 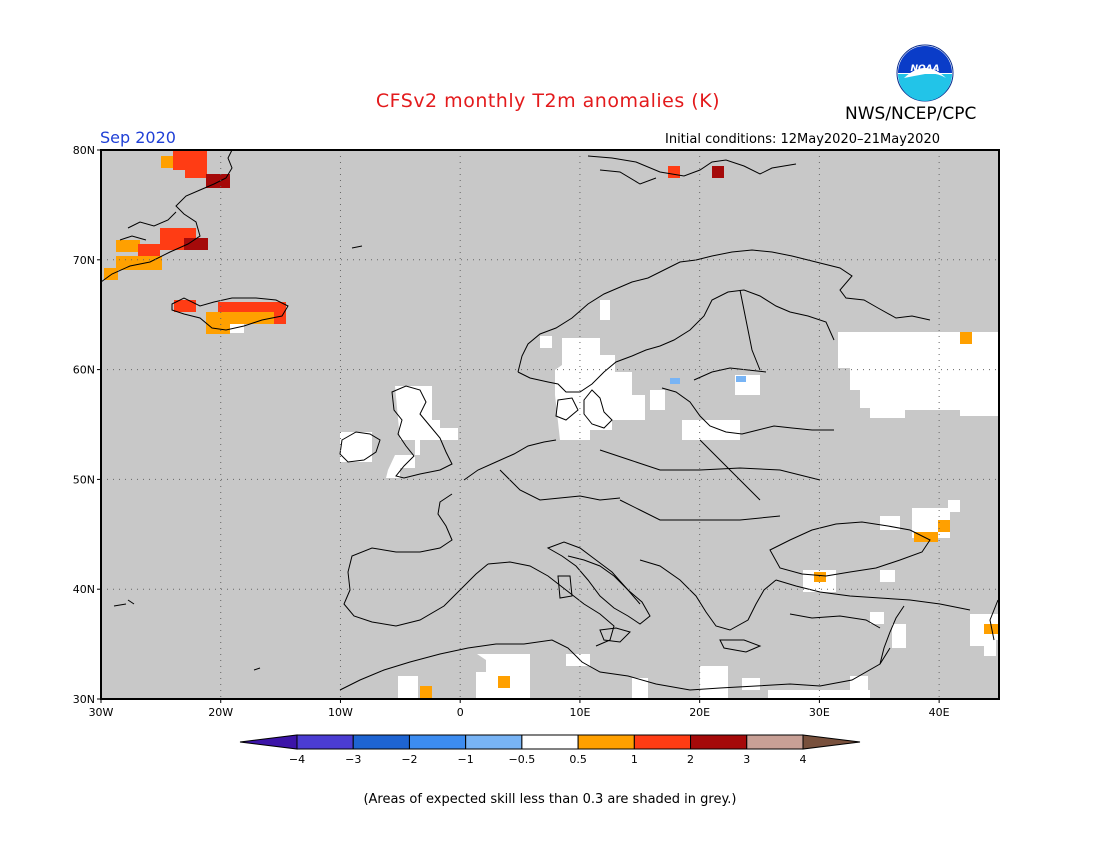 What do you see at coordinates (634, 759) in the screenshot?
I see `colorbar-tick-label: 1` at bounding box center [634, 759].